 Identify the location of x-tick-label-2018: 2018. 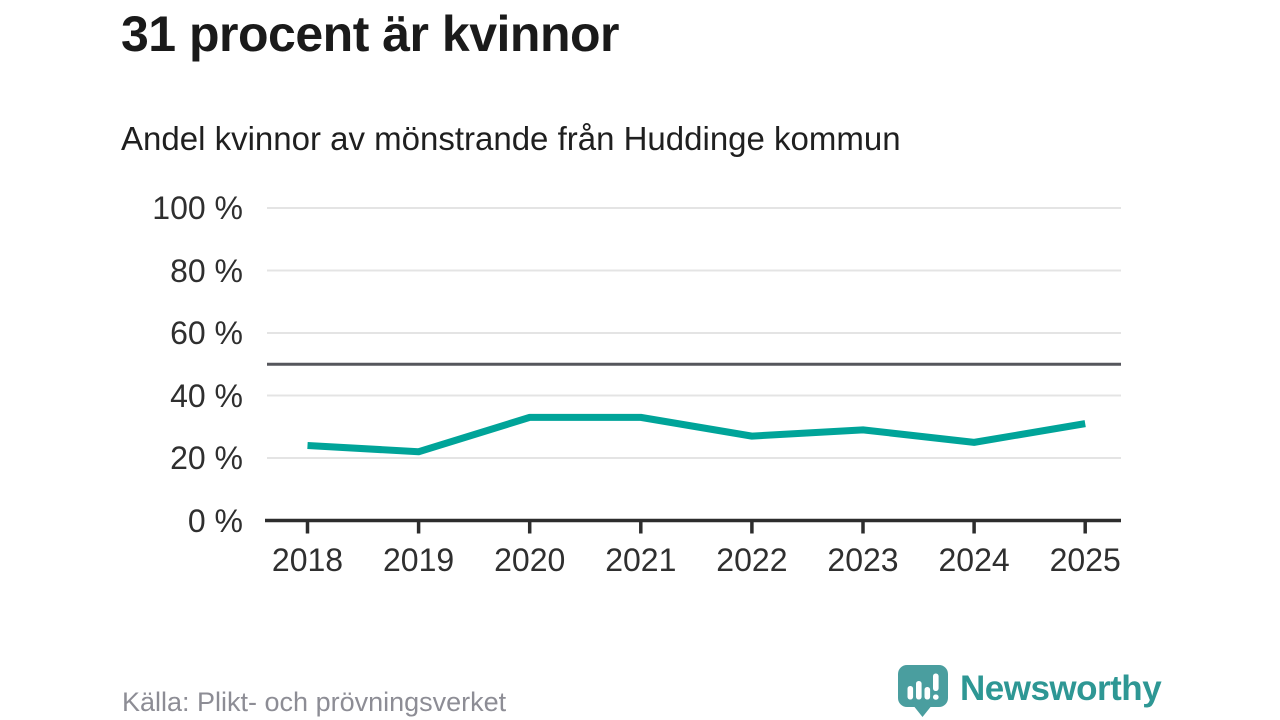
(307, 560).